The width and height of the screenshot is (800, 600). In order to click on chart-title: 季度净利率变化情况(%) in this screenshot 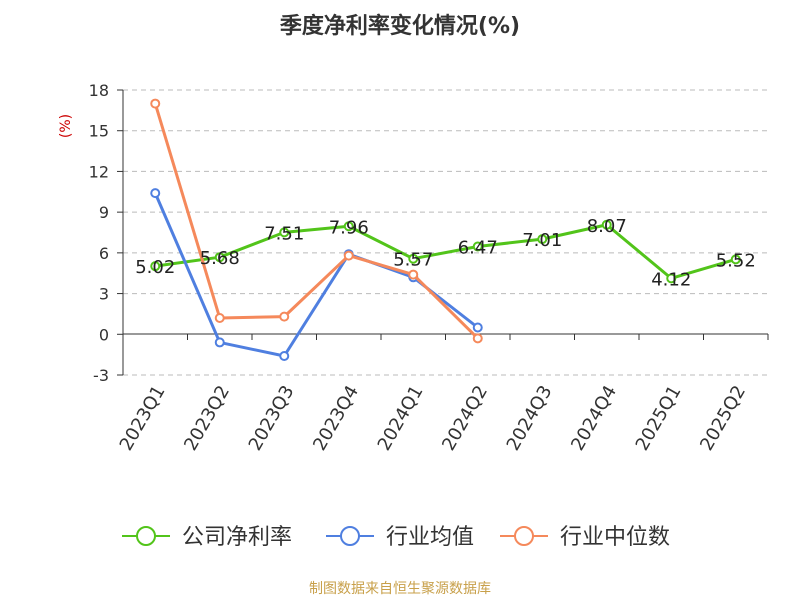, I will do `click(400, 26)`.